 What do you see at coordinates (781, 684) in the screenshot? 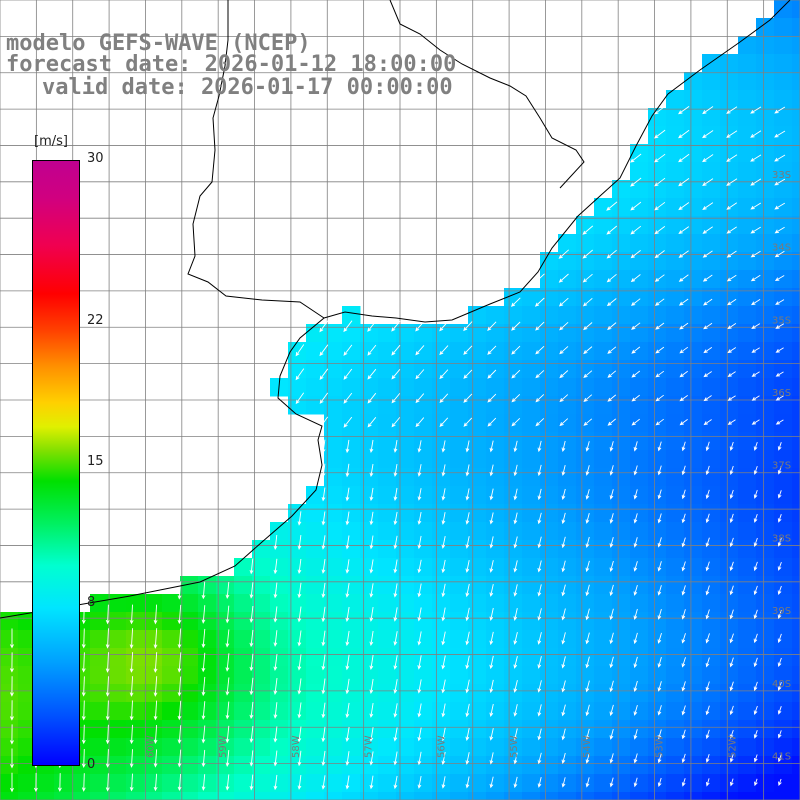
I see `latitude-label: 40S` at bounding box center [781, 684].